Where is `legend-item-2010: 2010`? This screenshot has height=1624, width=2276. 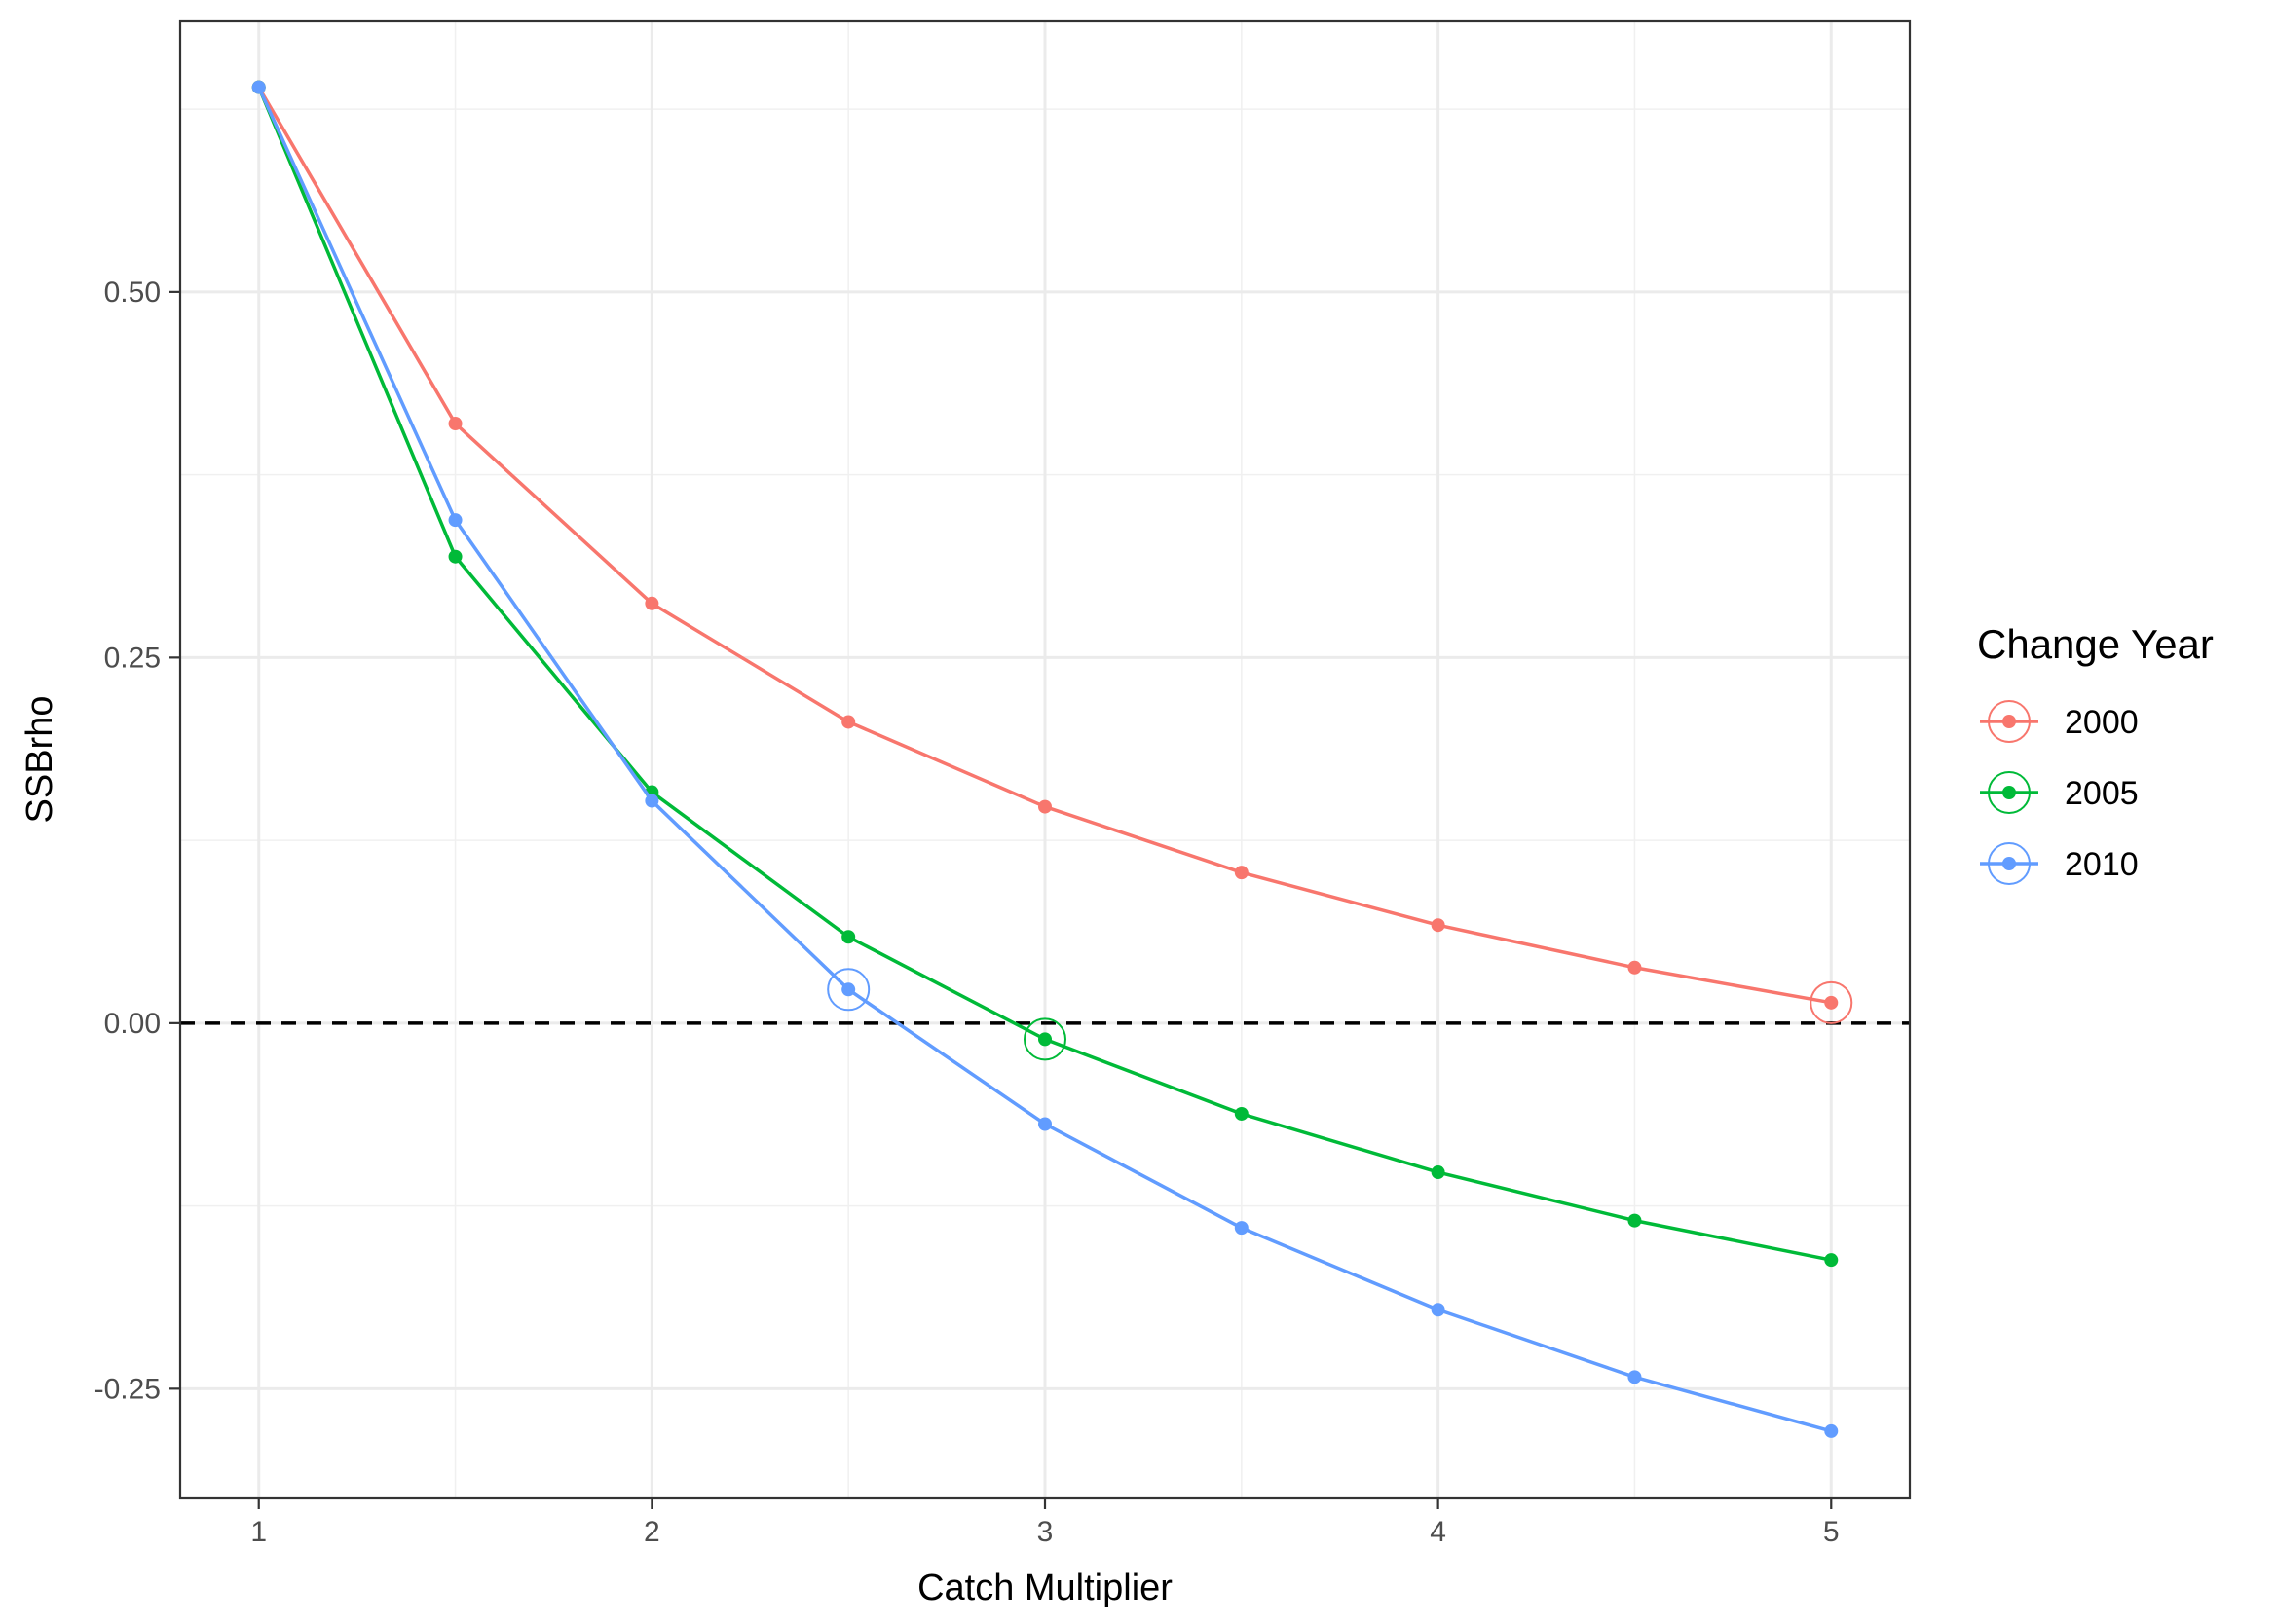 legend-item-2010: 2010 is located at coordinates (2059, 863).